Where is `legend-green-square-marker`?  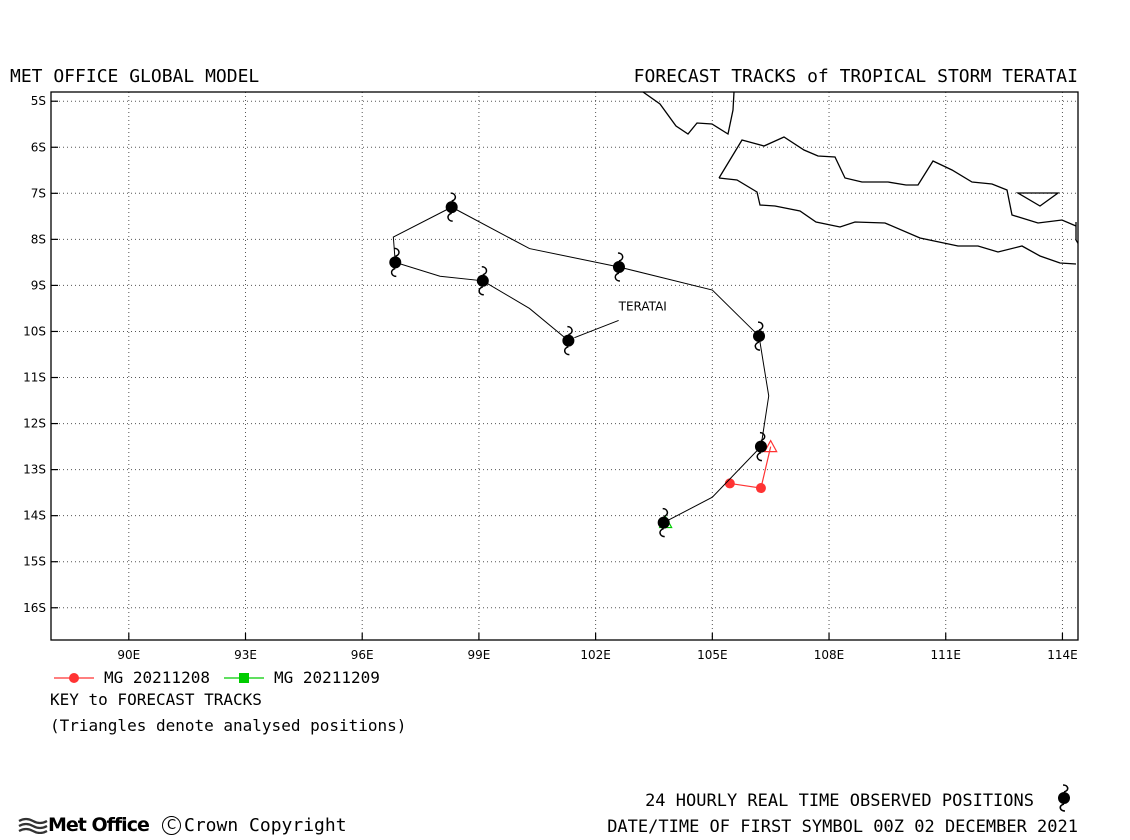 legend-green-square-marker is located at coordinates (243, 677).